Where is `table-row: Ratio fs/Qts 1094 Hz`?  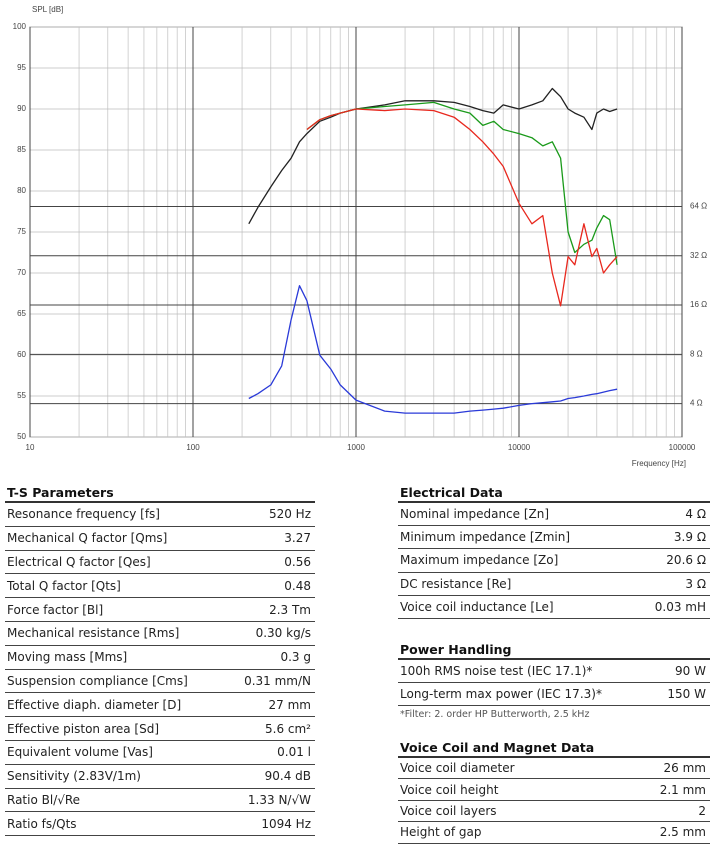 table-row: Ratio fs/Qts 1094 Hz is located at coordinates (160, 824).